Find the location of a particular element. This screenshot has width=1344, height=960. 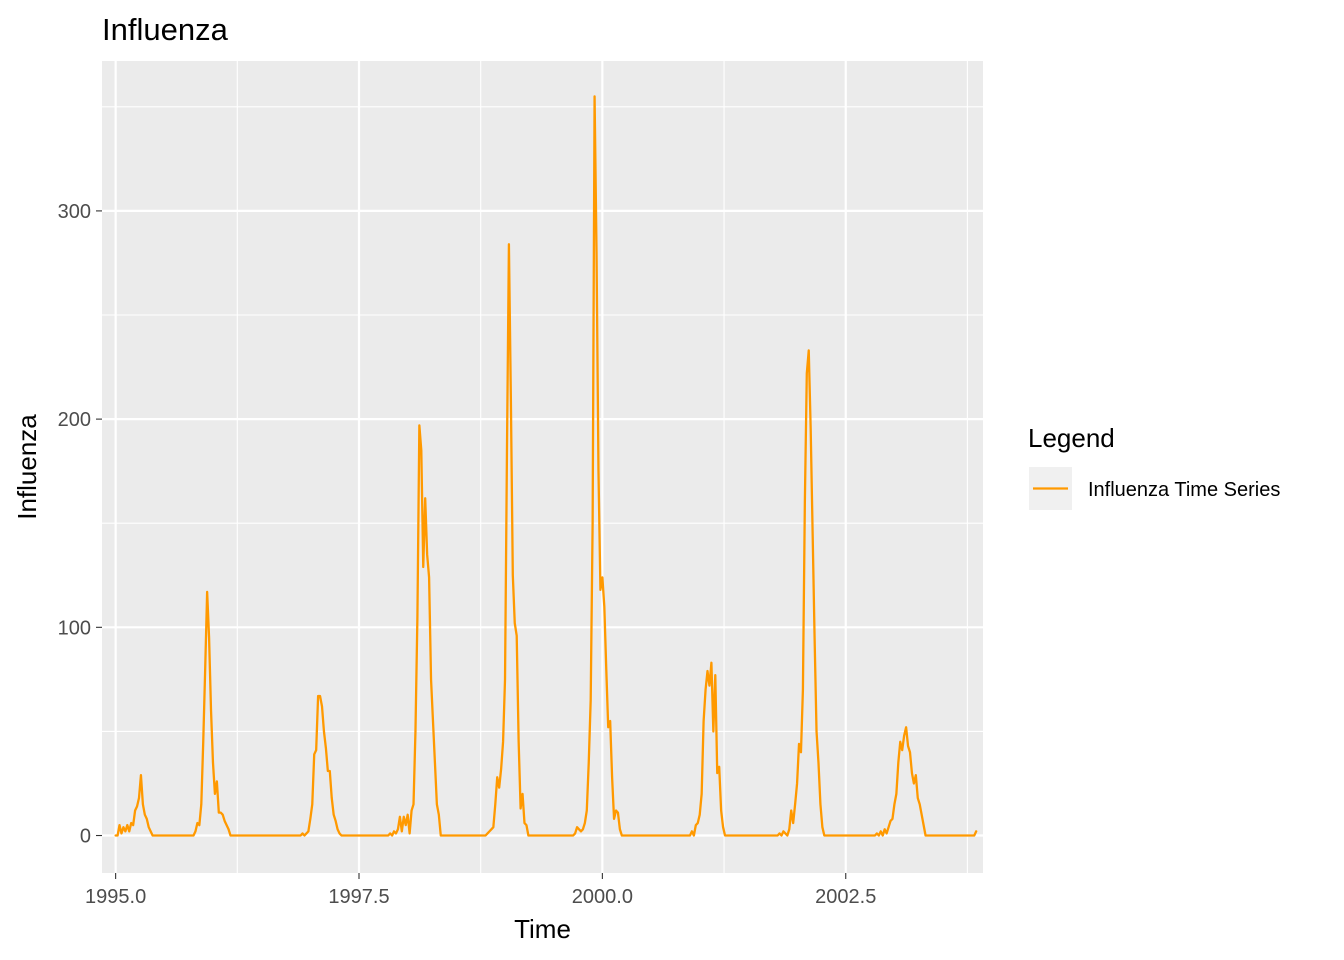

y-axis-title: Influenza is located at coordinates (27, 467).